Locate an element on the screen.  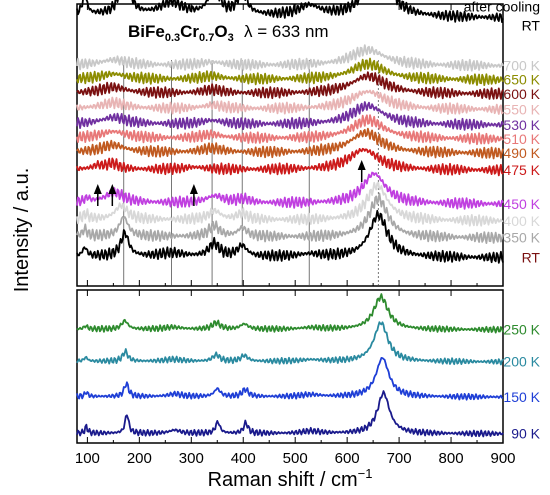
series-label: 600 K is located at coordinates (521, 94).